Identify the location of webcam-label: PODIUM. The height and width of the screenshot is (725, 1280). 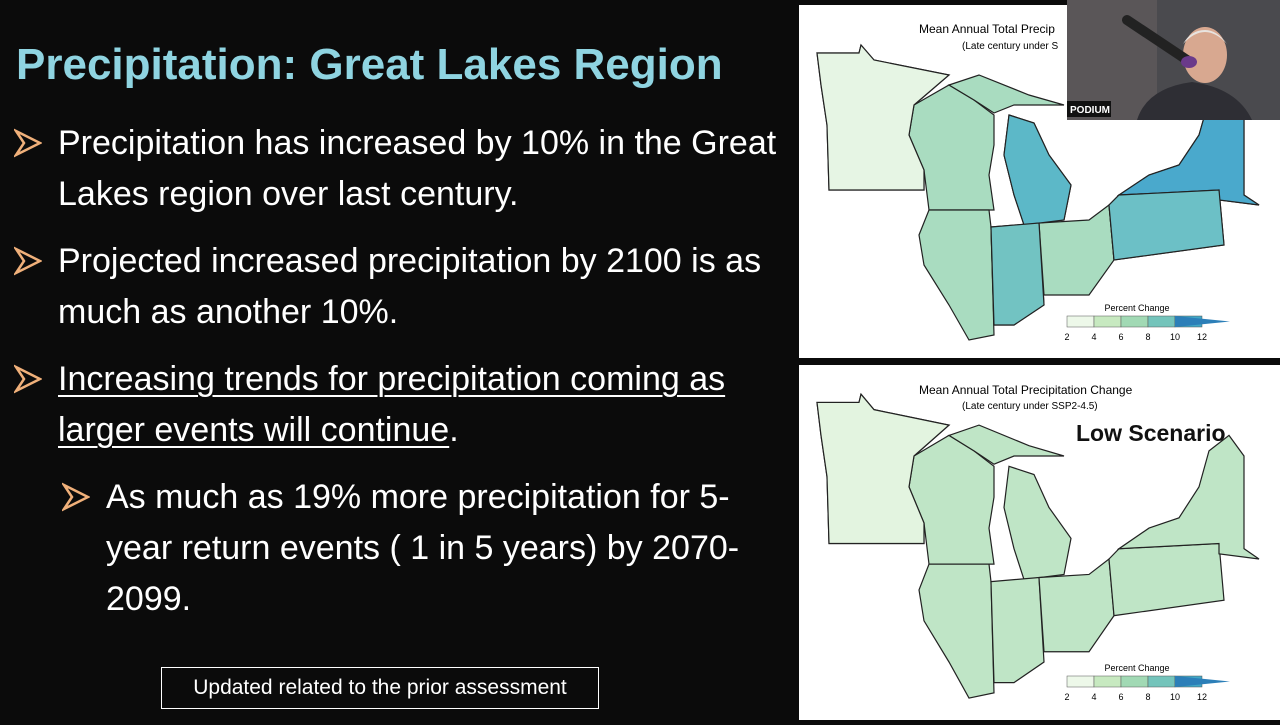
(1090, 110).